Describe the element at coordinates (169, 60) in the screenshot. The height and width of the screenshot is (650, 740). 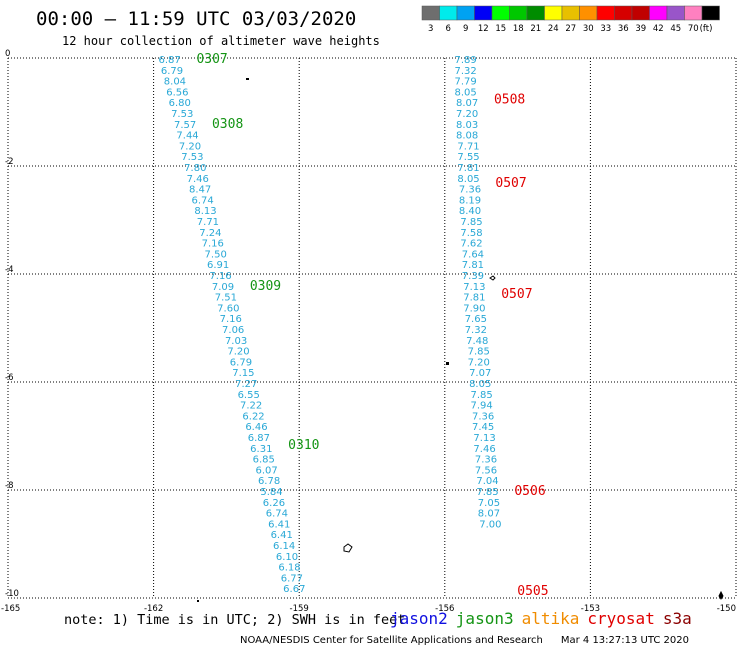
I see `swh-value: 6.87` at that location.